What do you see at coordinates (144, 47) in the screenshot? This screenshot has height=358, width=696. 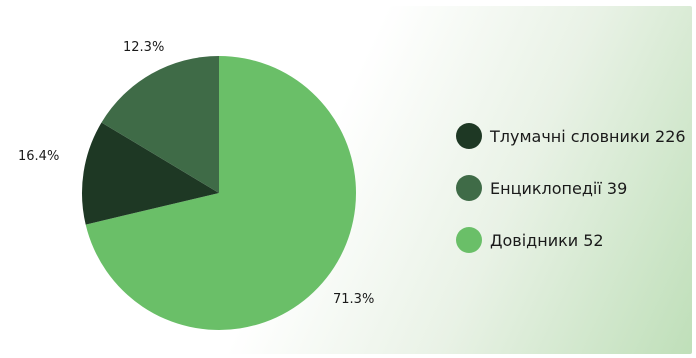 I see `slice-label-2: 12.3%` at bounding box center [144, 47].